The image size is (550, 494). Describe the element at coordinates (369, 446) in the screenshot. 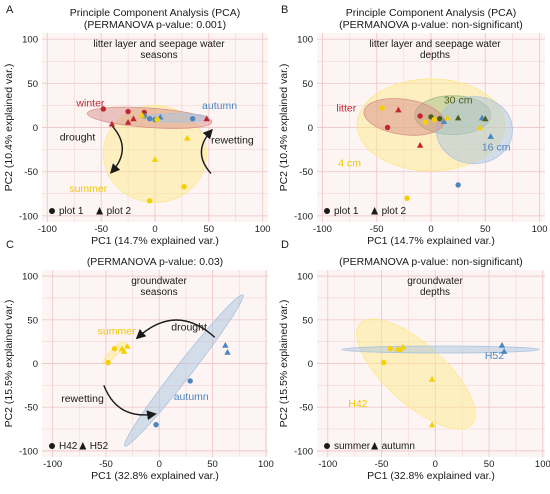

I see `legend: summer autumn` at that location.